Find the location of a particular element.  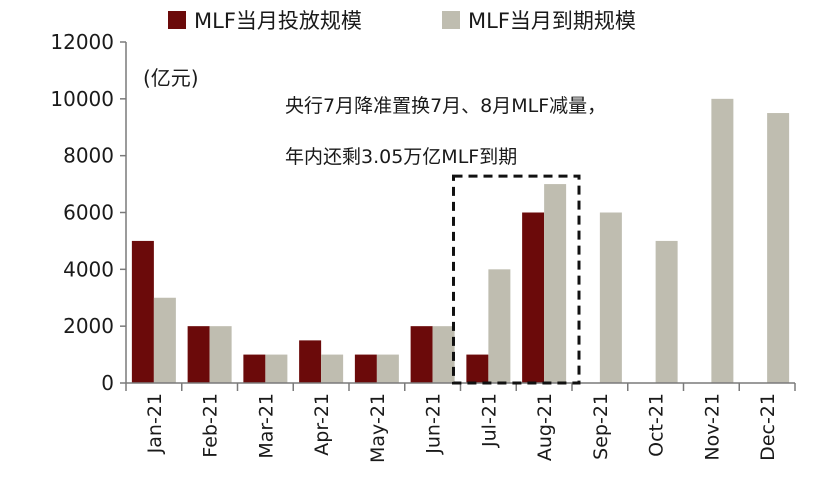

x-tick-label-mar-21: Mar-21 is located at coordinates (266, 426).